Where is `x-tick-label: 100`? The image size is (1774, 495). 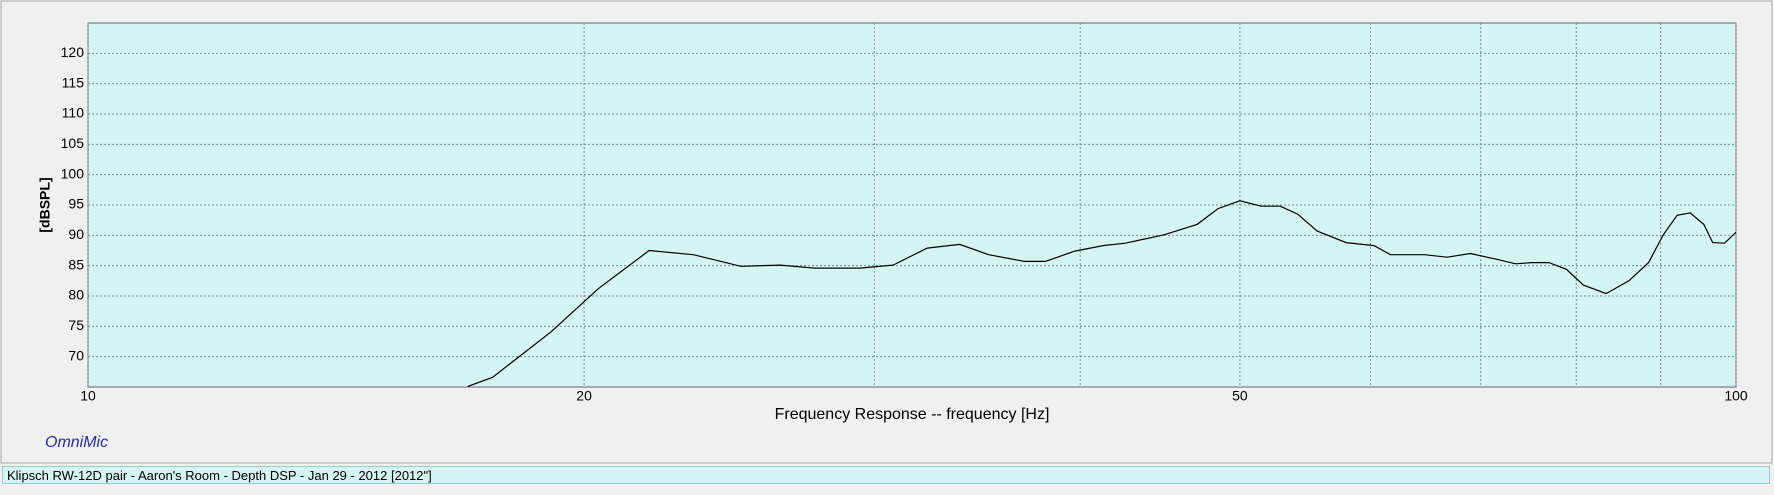
x-tick-label: 100 is located at coordinates (1736, 396).